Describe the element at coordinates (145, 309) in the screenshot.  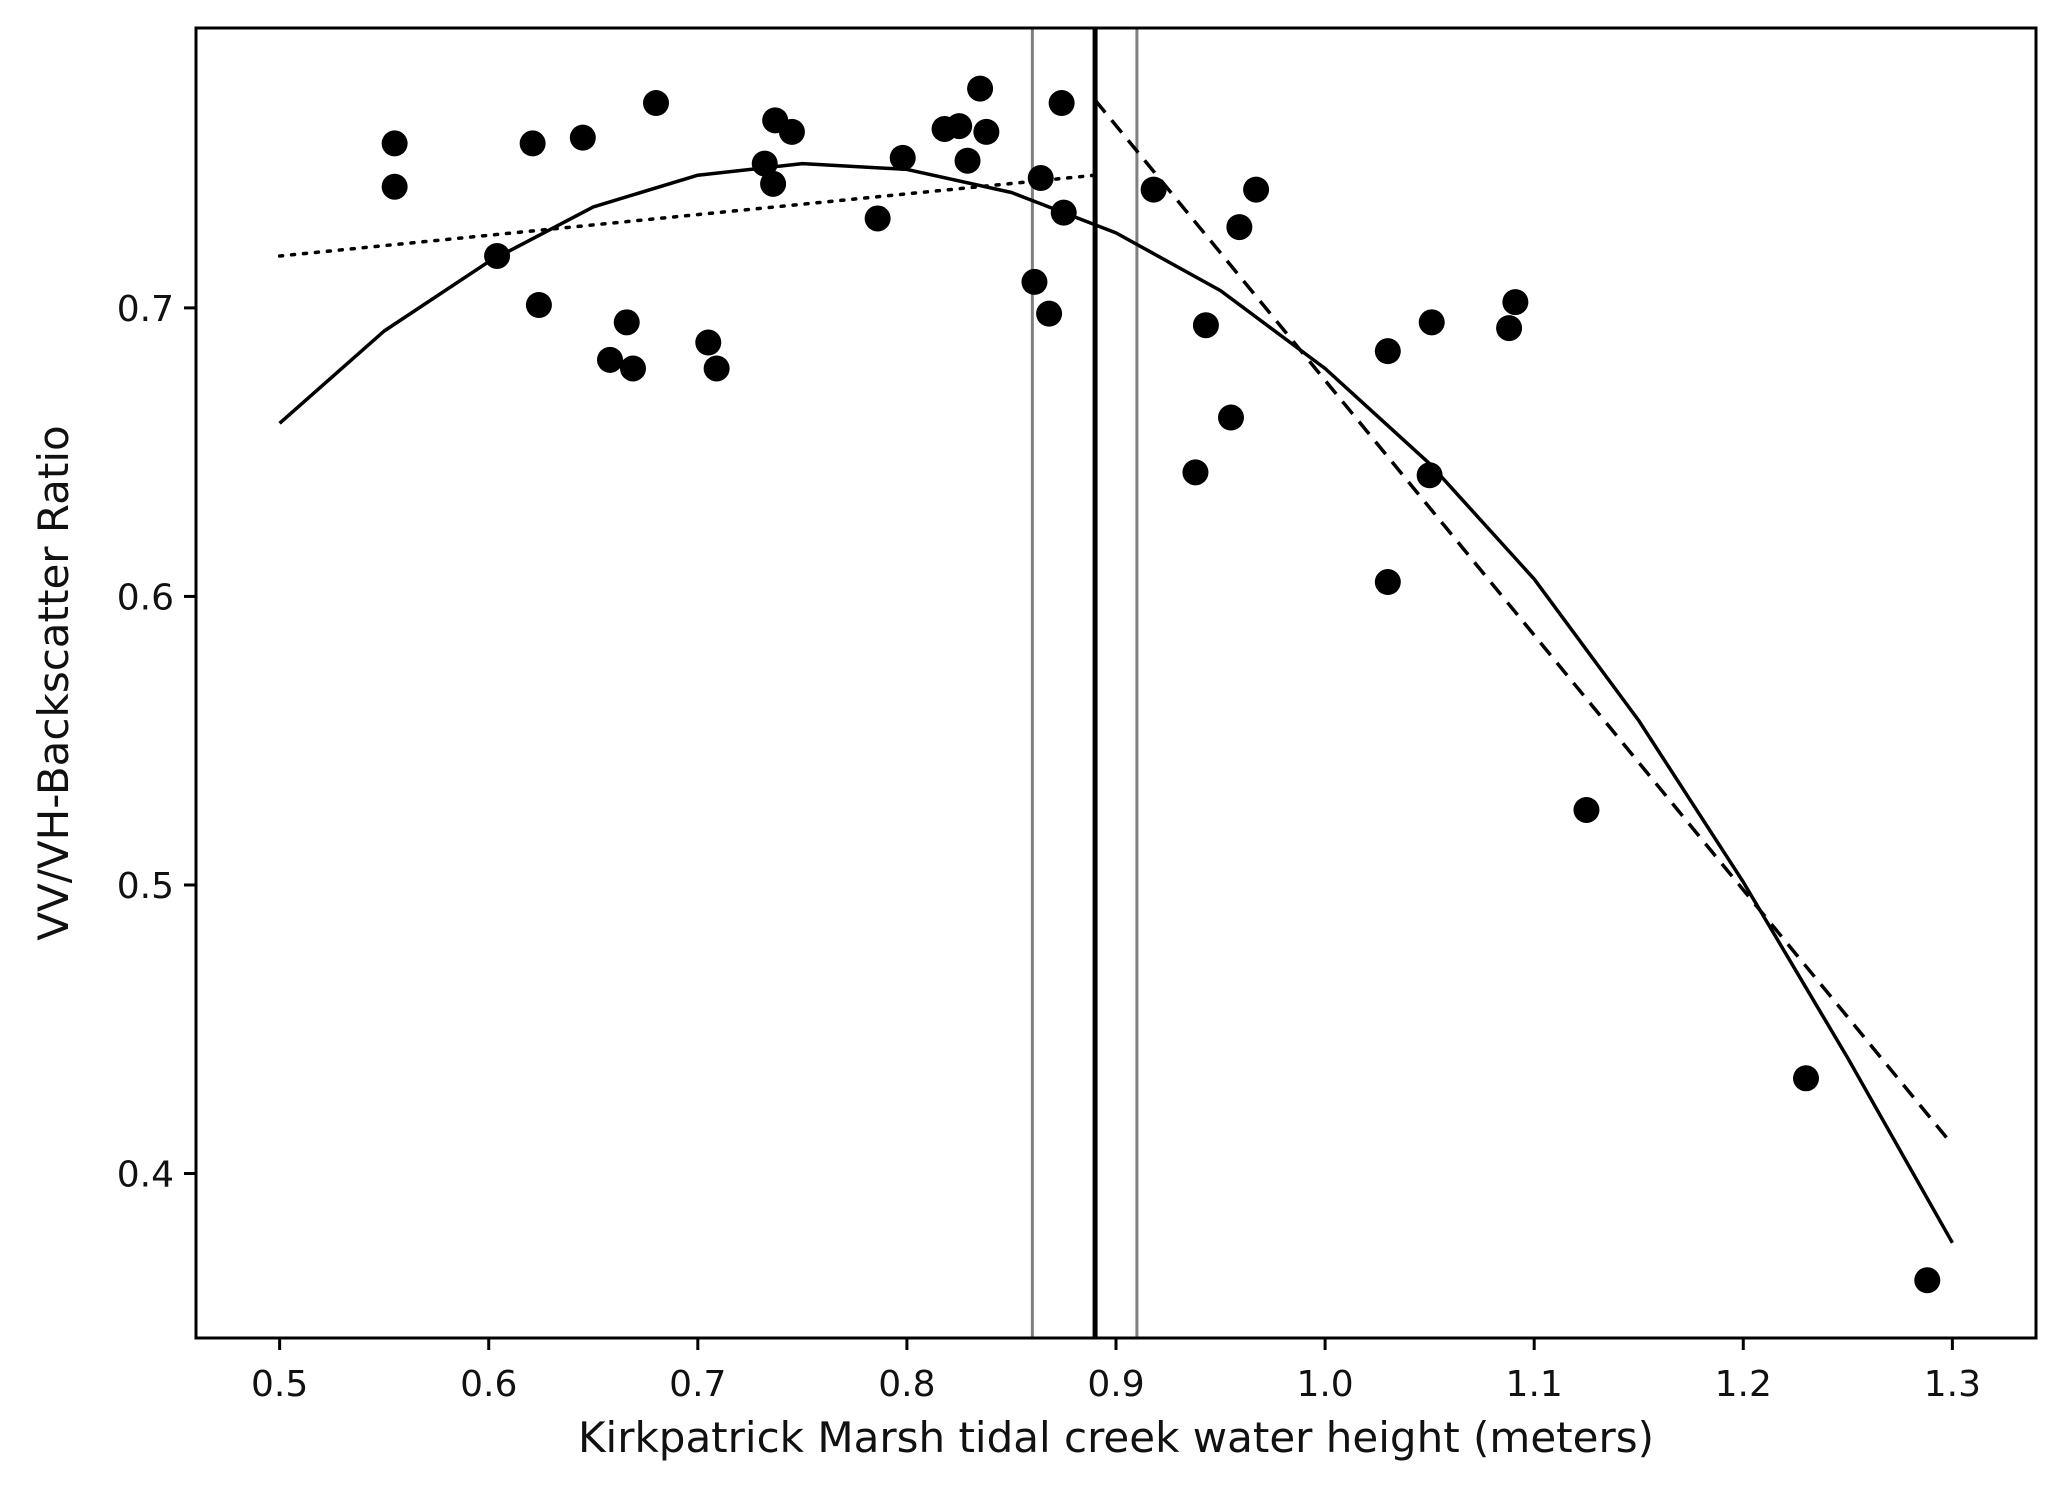
I see `y-tick-label: 0.7` at that location.